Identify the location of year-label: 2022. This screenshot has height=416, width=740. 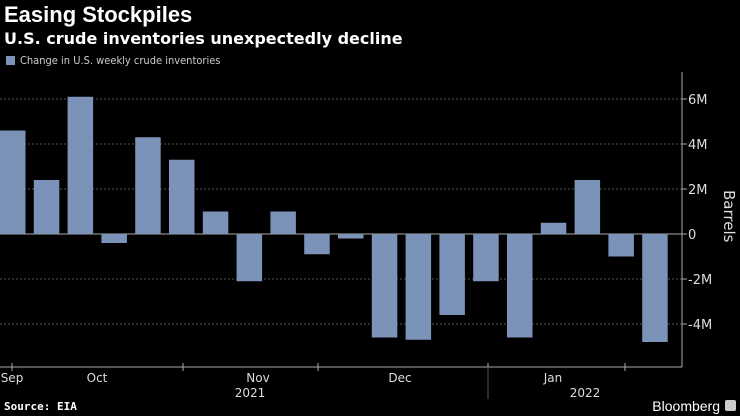
(585, 393).